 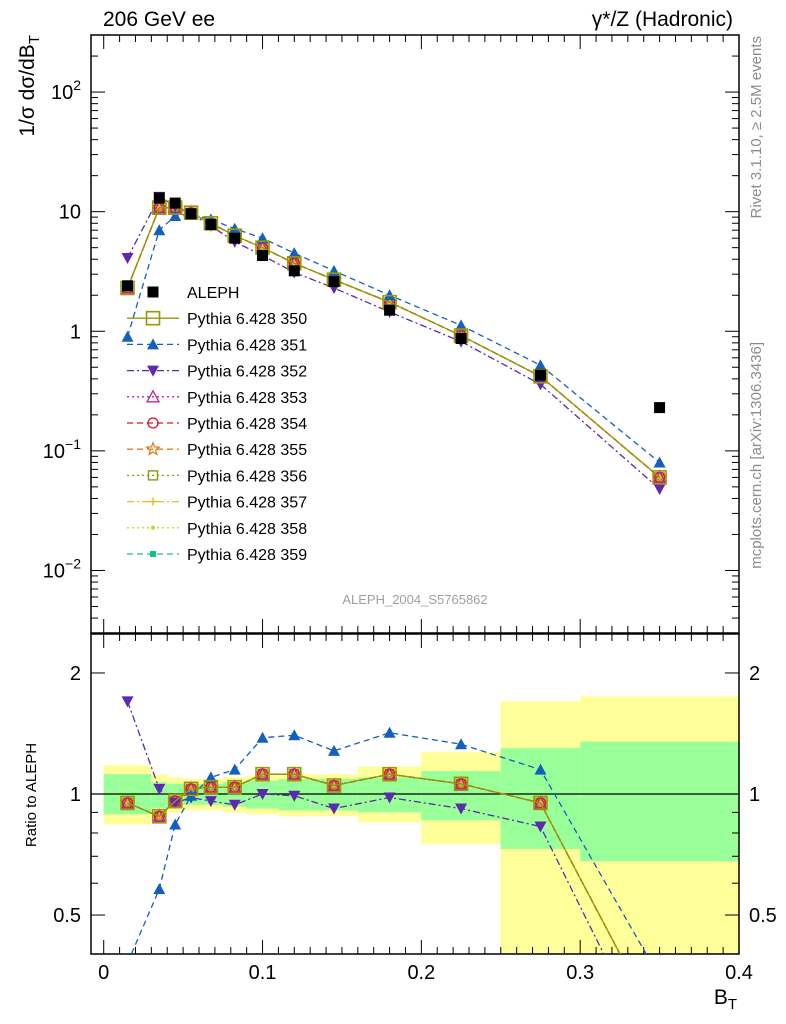 What do you see at coordinates (31, 795) in the screenshot?
I see `ratio-y-axis-label: Ratio to ALEPH` at bounding box center [31, 795].